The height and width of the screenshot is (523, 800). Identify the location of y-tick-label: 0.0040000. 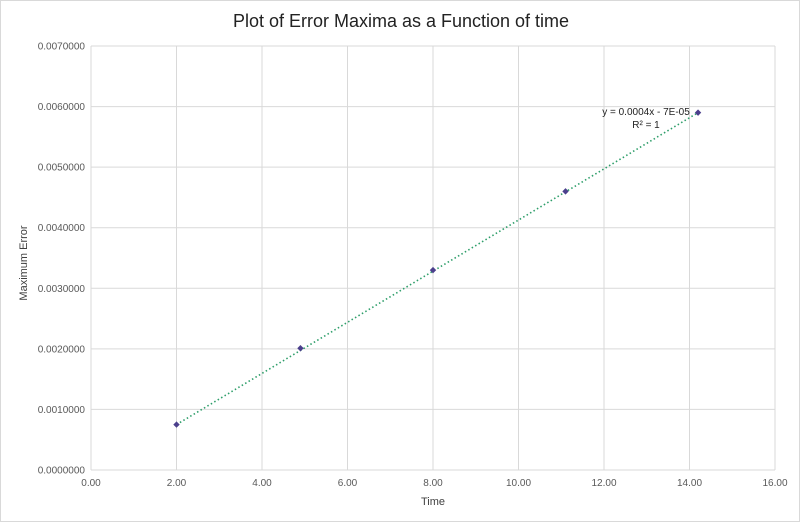
(62, 228).